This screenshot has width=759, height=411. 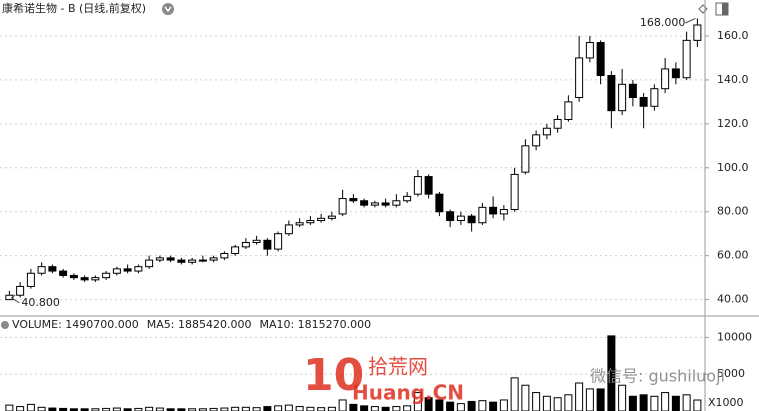 What do you see at coordinates (703, 9) in the screenshot?
I see `diamond-icon` at bounding box center [703, 9].